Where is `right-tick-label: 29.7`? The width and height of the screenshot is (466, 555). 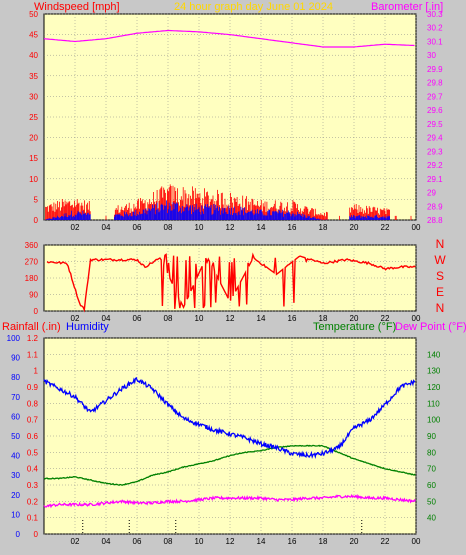
right-tick-label: 29.7 is located at coordinates (435, 96).